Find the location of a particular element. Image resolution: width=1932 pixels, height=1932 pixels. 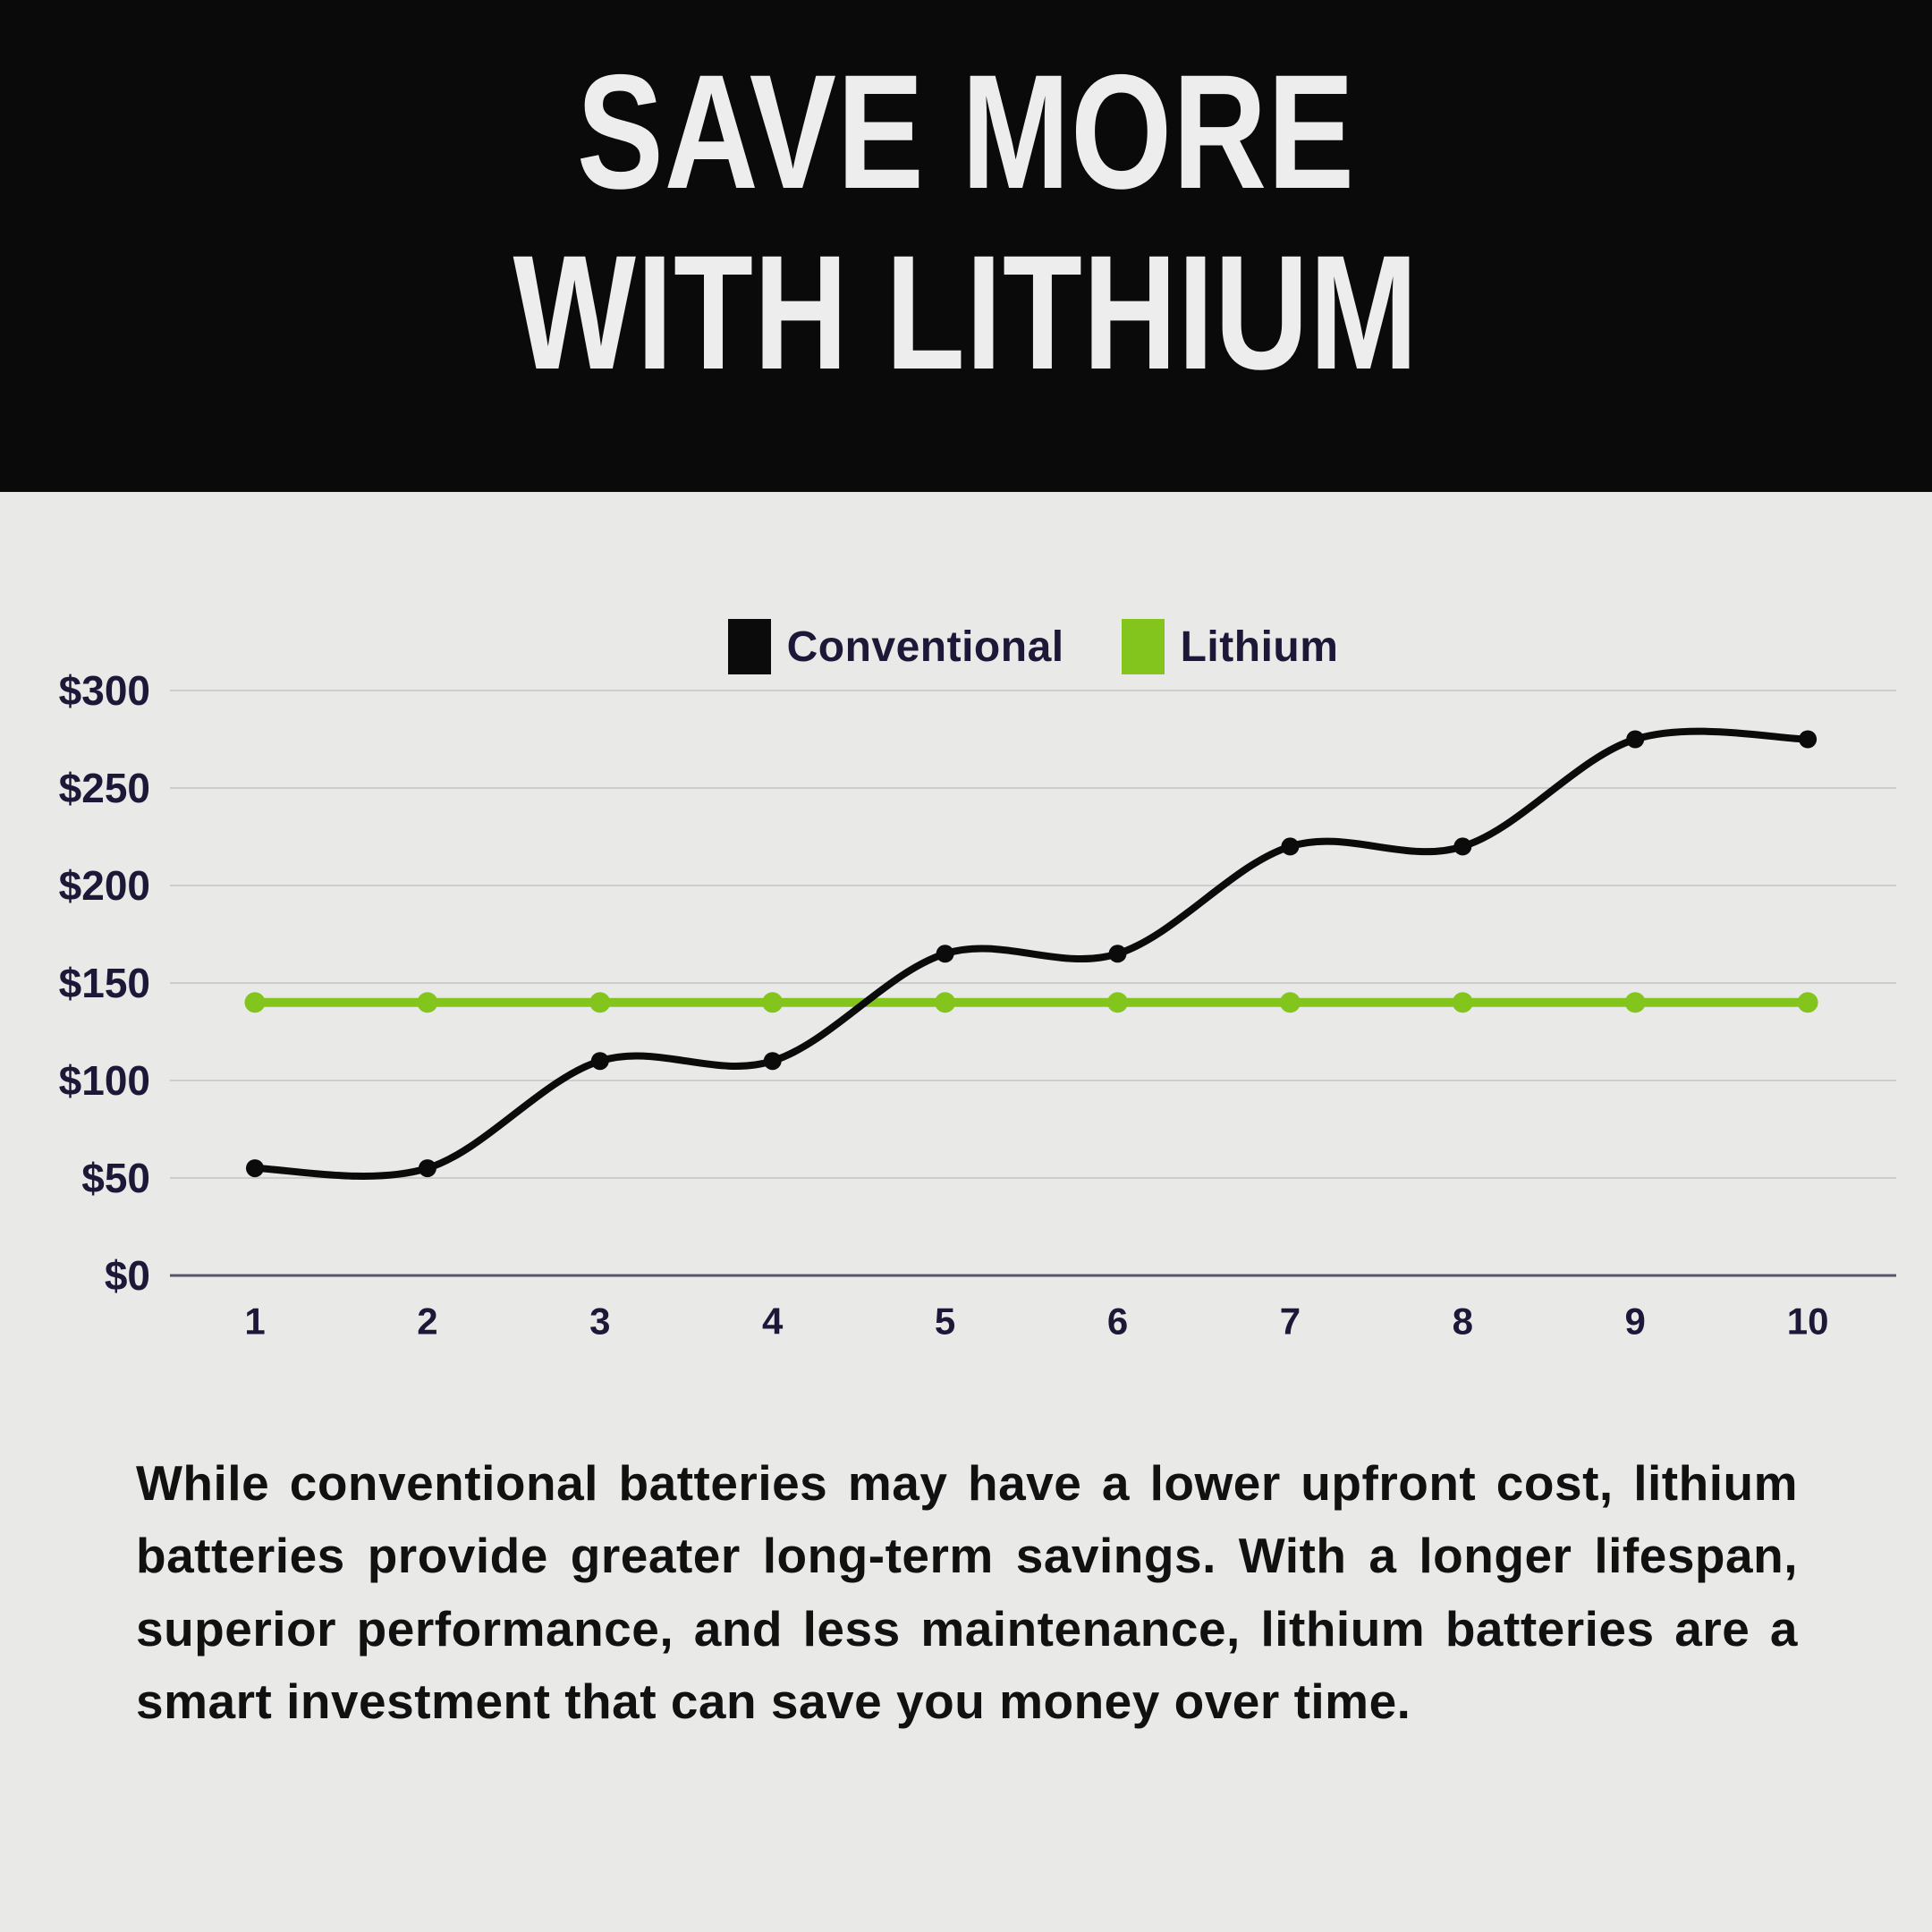

x-tick-label: 6 is located at coordinates (1117, 1322).